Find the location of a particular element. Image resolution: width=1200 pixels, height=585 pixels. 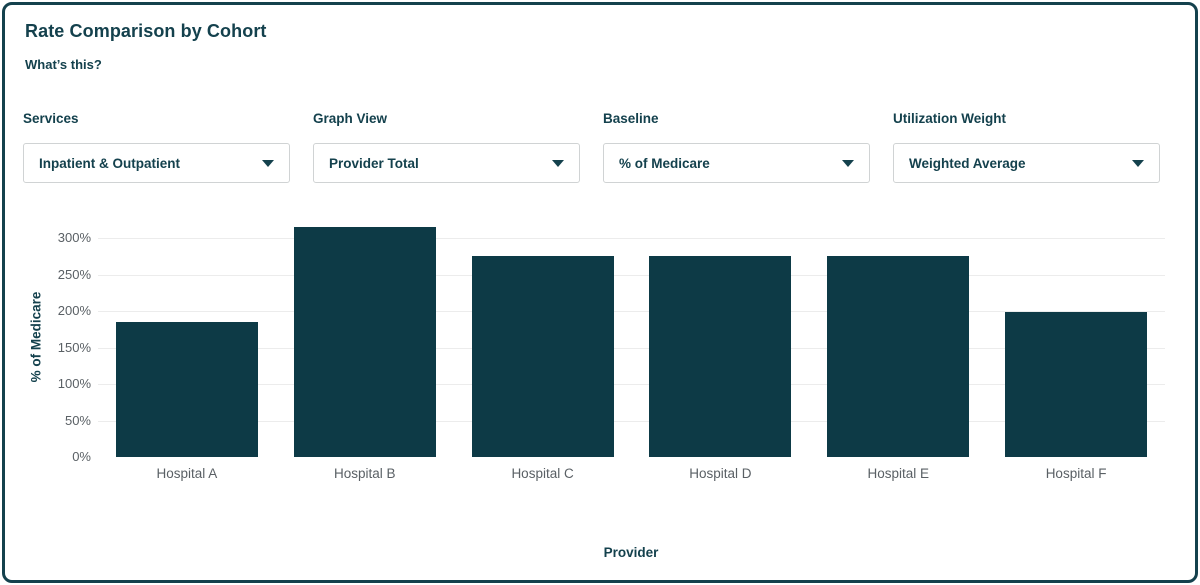

x-axis-title: Provider is located at coordinates (631, 552).